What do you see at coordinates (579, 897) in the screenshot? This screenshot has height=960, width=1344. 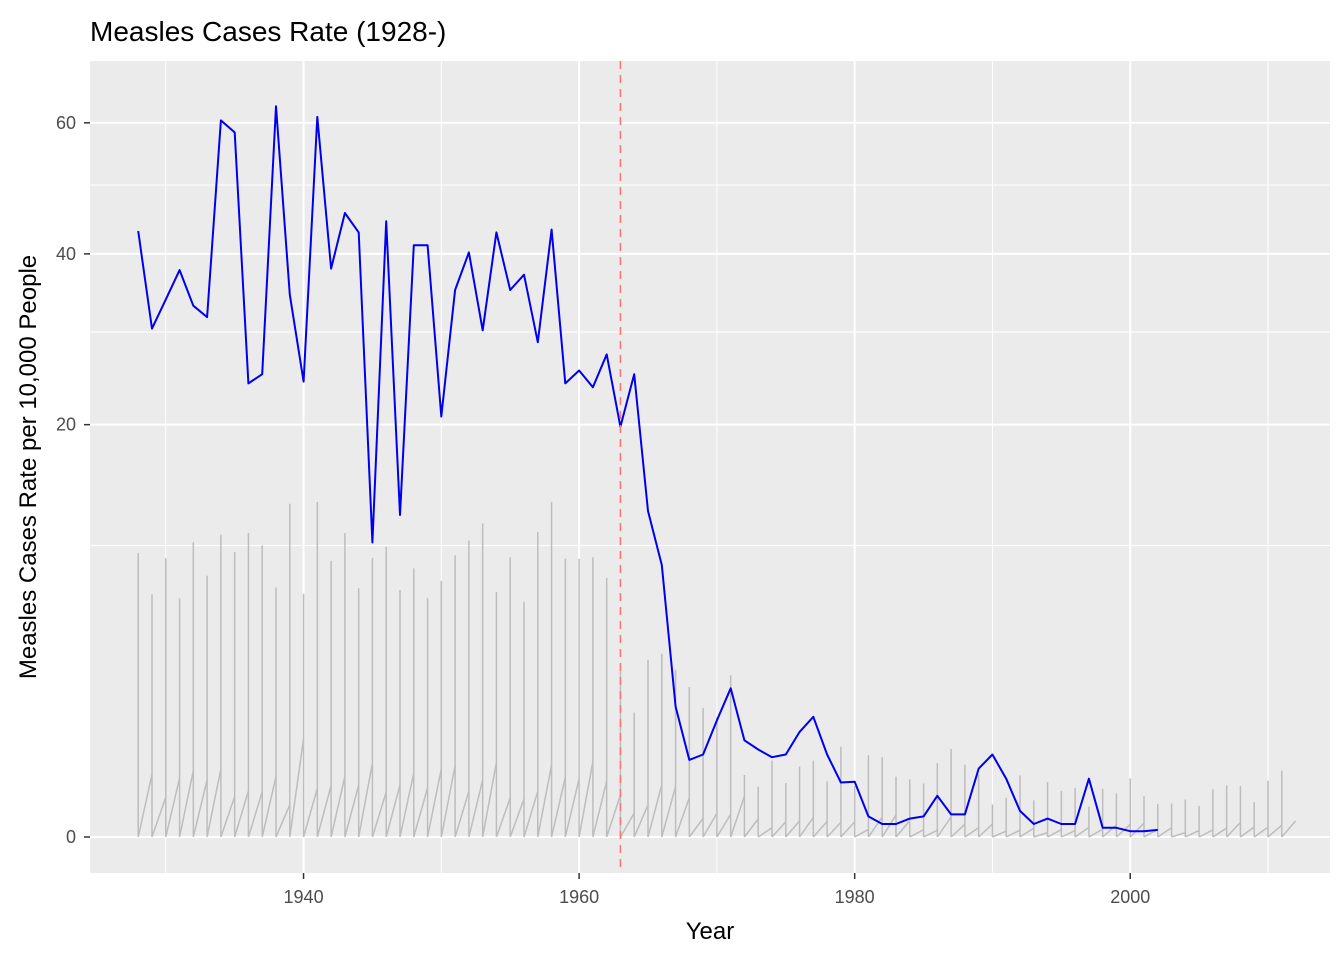 I see `x-tick-label: 1960` at bounding box center [579, 897].